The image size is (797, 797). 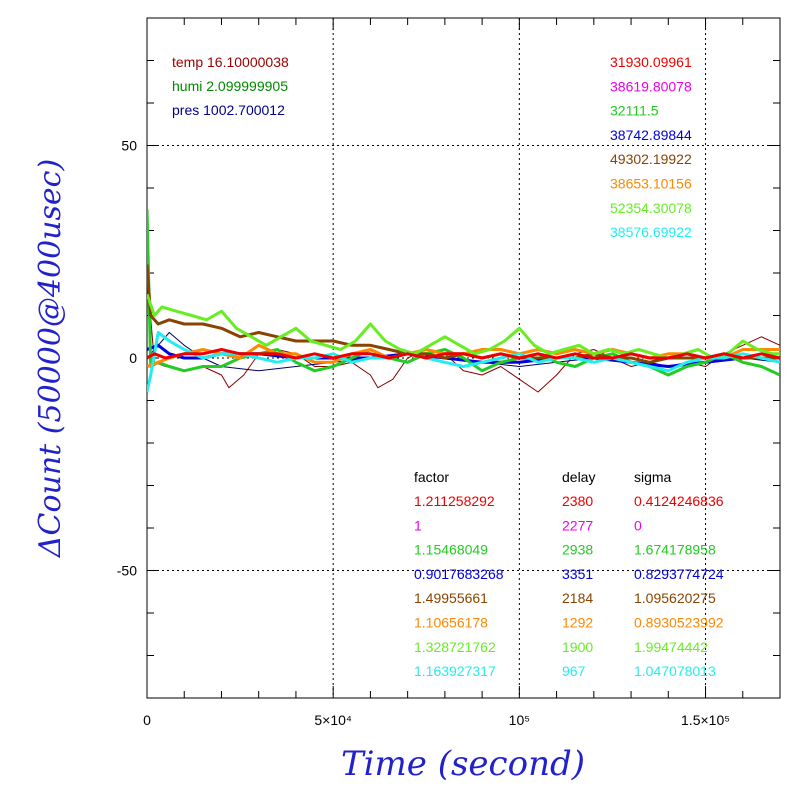 I want to click on table-cell: 1, so click(x=418, y=525).